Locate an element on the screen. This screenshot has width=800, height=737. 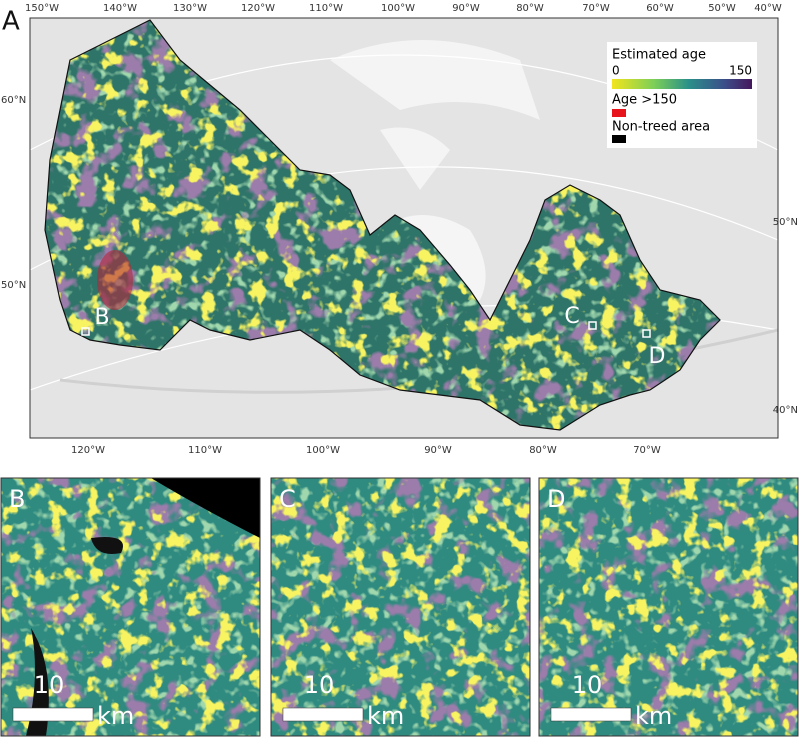
longitude-label: 60°W is located at coordinates (660, 8).